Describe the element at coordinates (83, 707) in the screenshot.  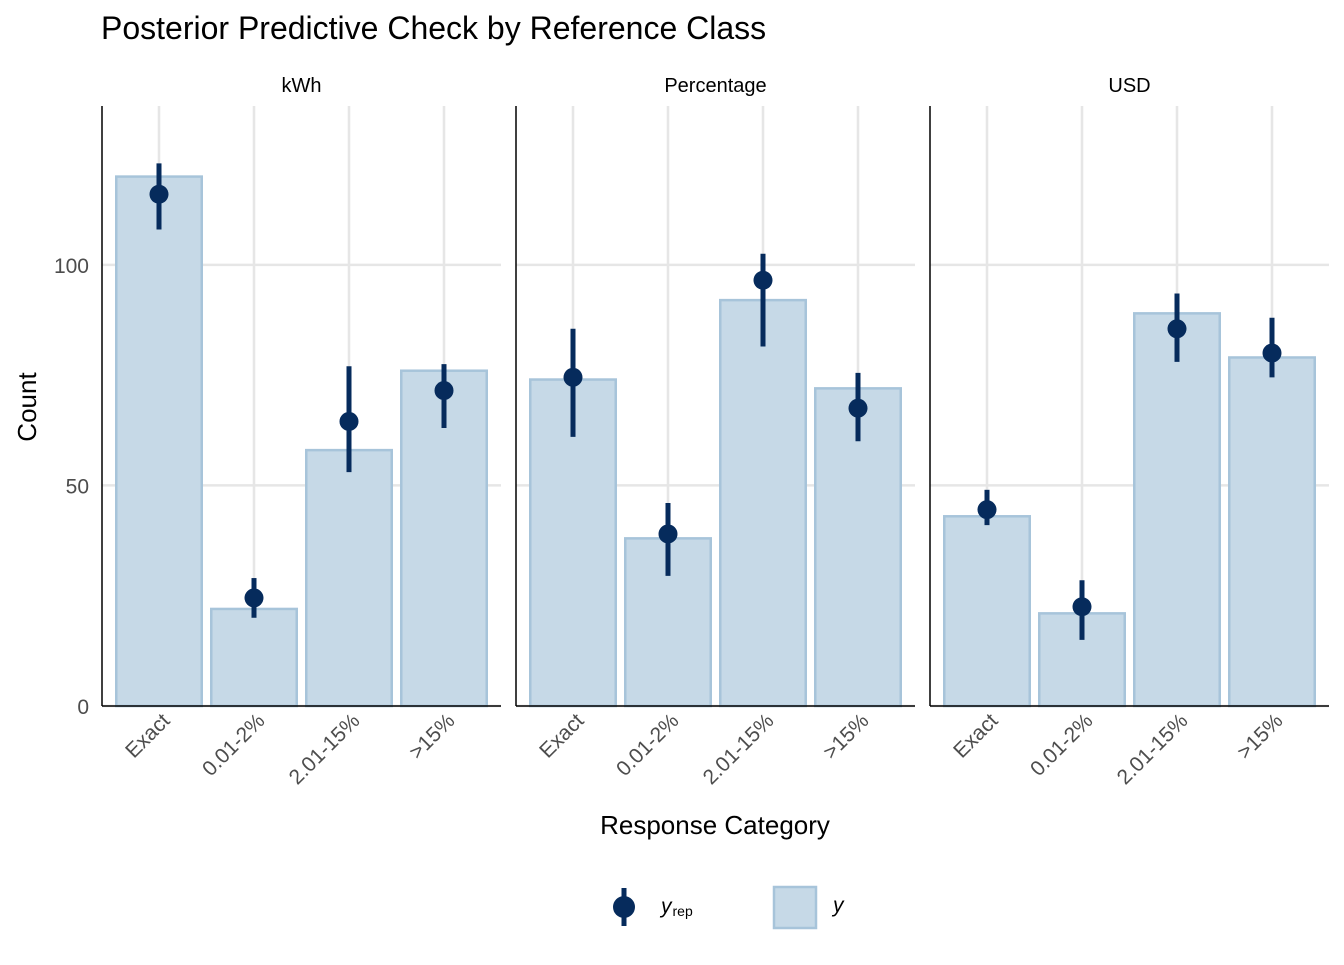
I see `y-tick-label: 0` at that location.